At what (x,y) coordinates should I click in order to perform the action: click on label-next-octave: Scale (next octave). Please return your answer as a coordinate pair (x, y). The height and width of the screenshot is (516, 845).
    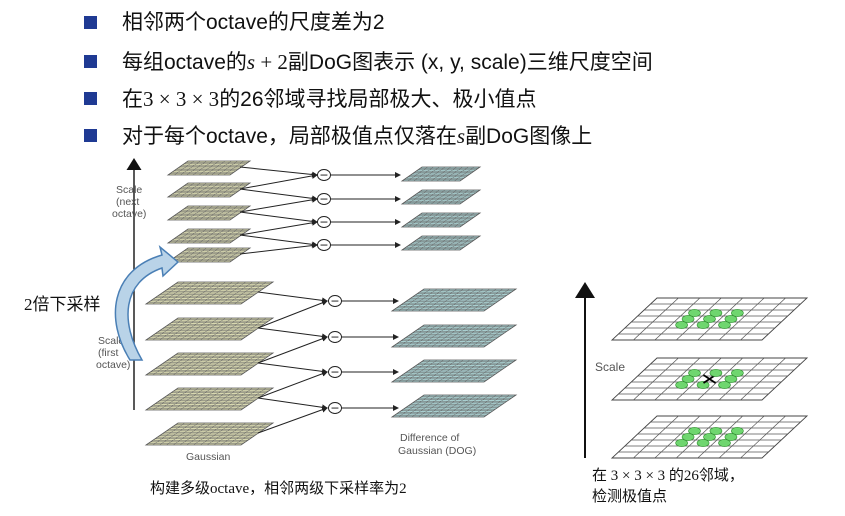
    Looking at the image, I should click on (129, 202).